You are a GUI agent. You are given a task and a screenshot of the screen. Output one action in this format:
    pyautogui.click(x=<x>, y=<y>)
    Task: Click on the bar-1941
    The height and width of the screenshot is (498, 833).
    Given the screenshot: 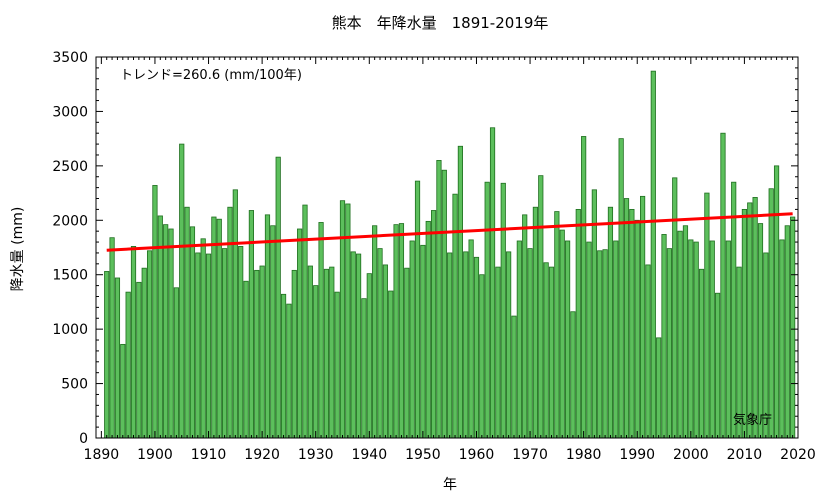 What is the action you would take?
    pyautogui.click(x=375, y=332)
    